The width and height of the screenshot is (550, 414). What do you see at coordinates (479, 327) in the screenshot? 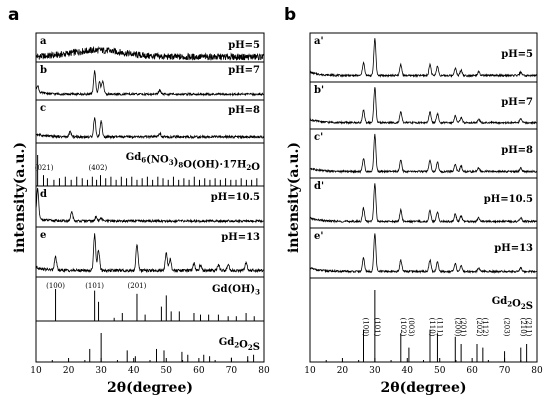
I see `hkl-label: (202)` at bounding box center [479, 327].